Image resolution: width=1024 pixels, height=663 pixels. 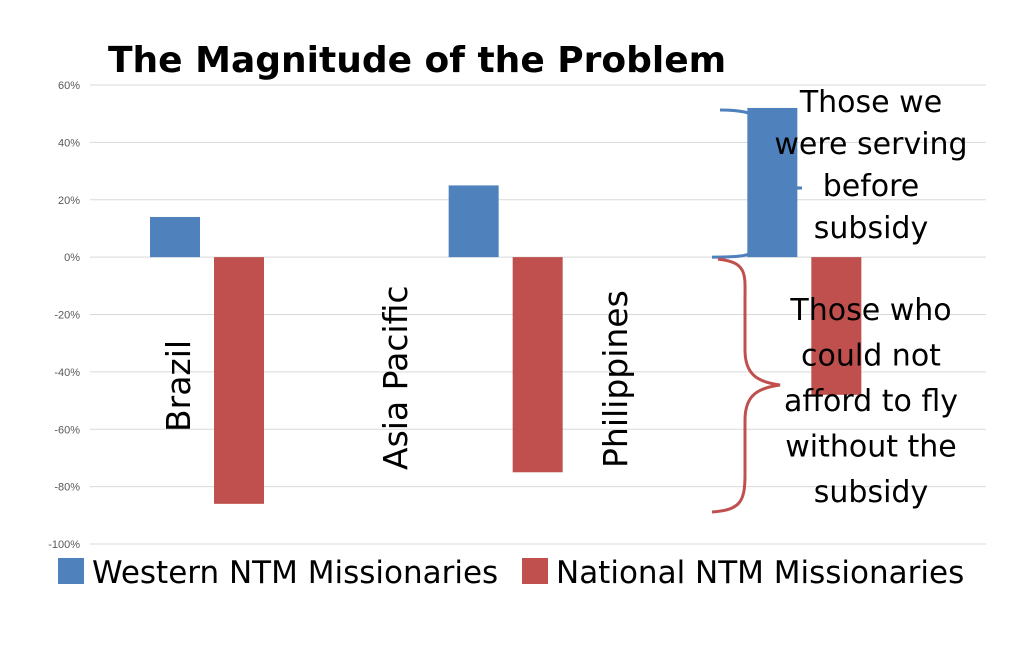 What do you see at coordinates (871, 447) in the screenshot?
I see `annotation-line: without the` at bounding box center [871, 447].